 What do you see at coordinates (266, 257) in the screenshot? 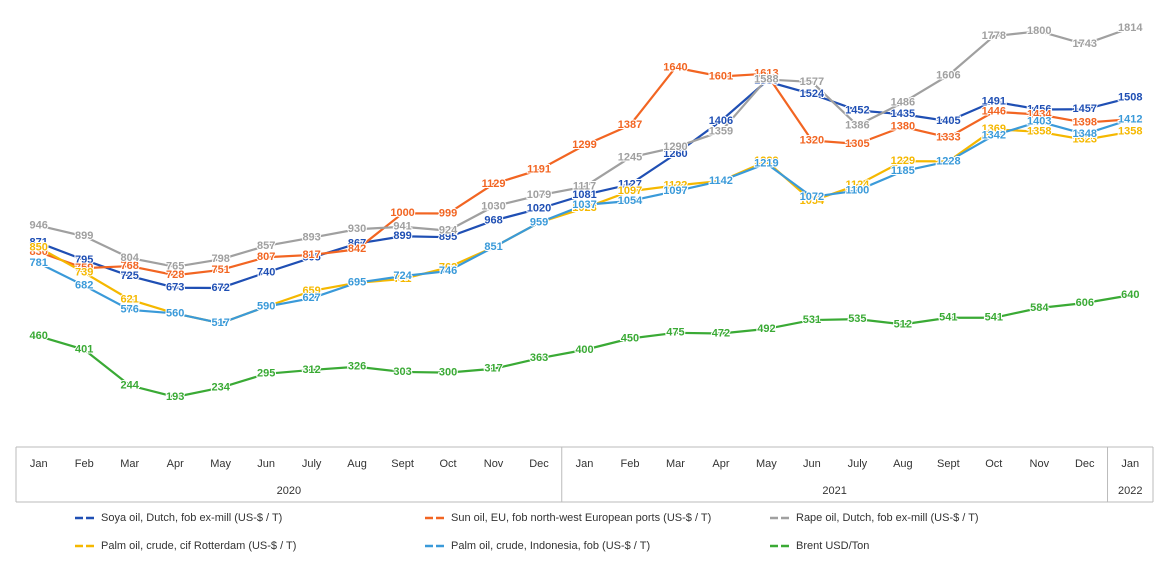
I see `data-label: 807` at bounding box center [266, 257].